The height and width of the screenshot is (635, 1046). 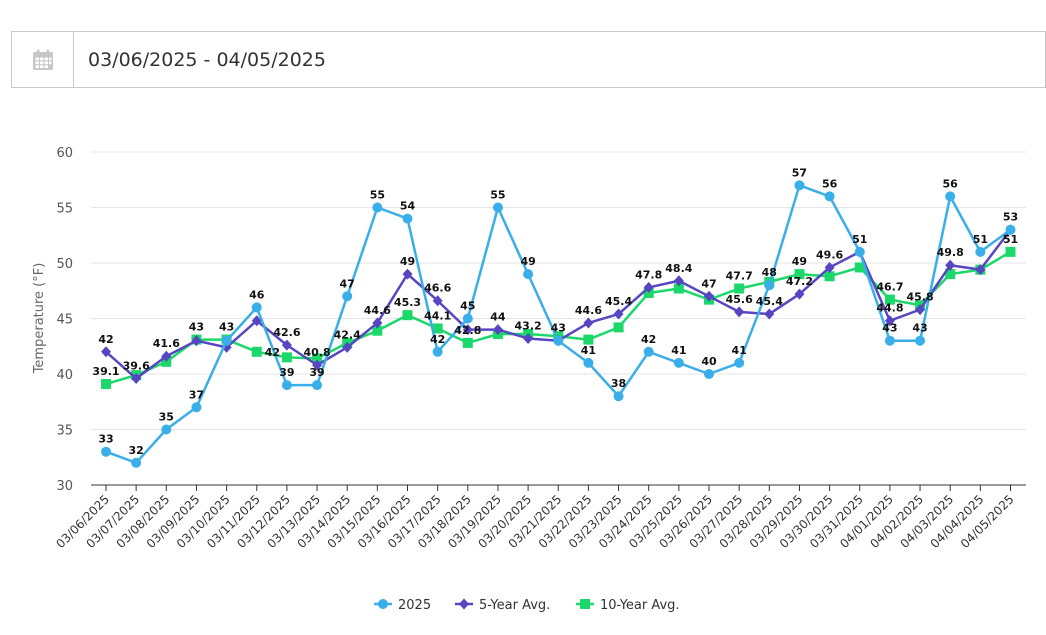 I want to click on data-label: 46, so click(x=257, y=294).